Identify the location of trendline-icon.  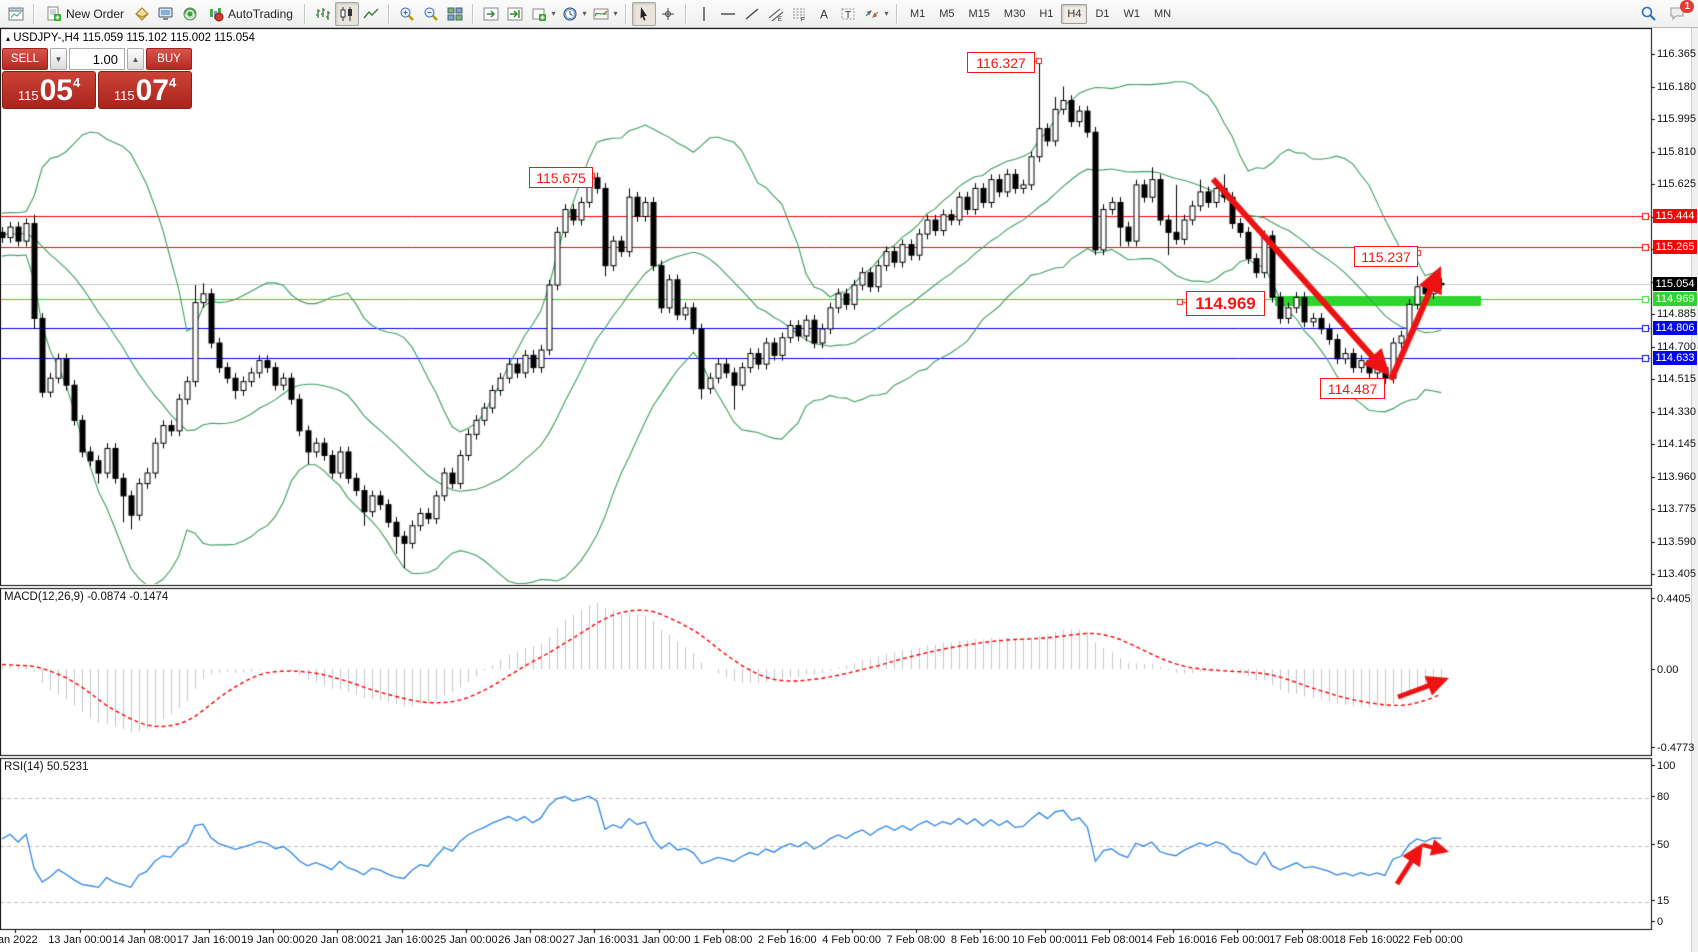
(752, 14).